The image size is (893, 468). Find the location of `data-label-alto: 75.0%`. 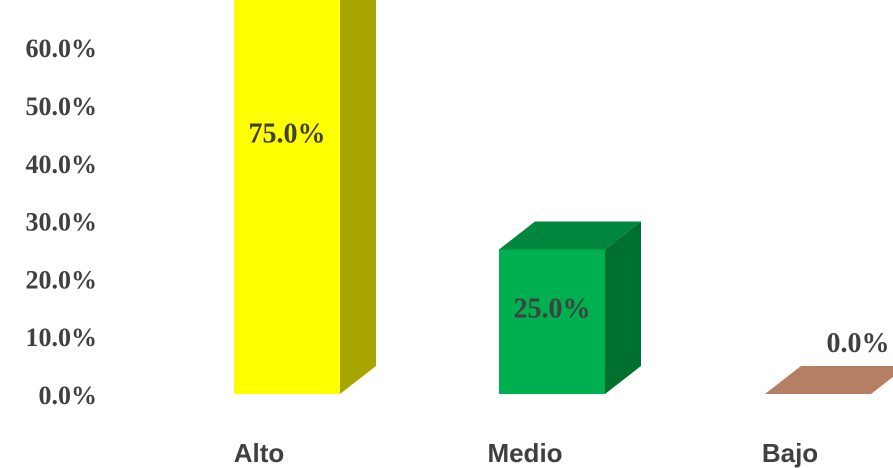

data-label-alto: 75.0% is located at coordinates (287, 134).